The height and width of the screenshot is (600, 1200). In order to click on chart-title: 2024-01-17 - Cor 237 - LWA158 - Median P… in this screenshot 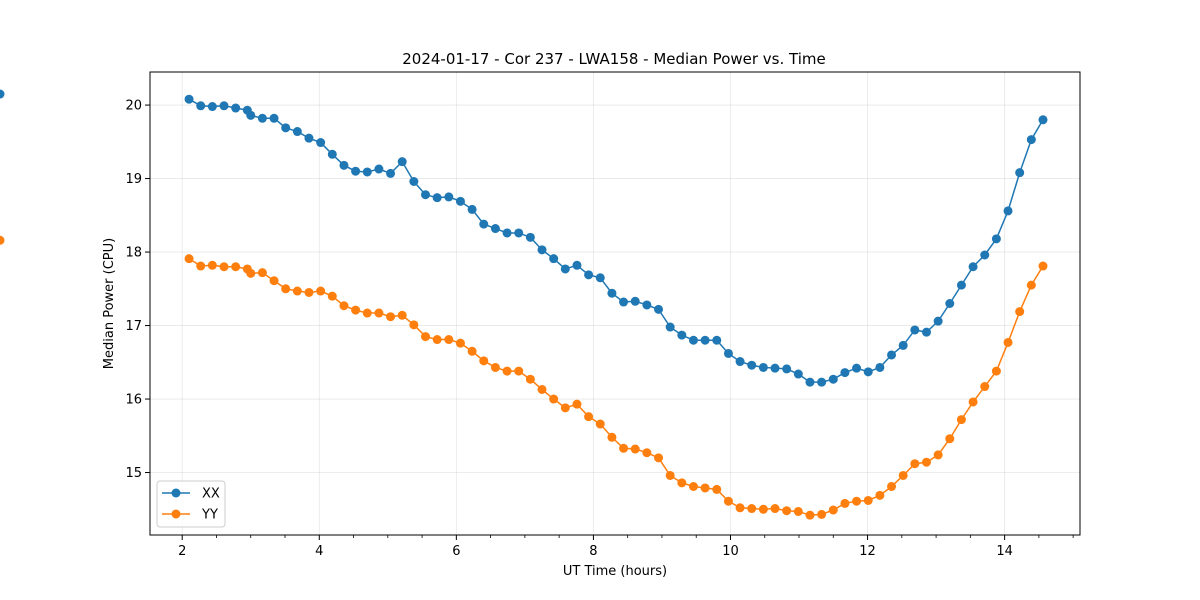, I will do `click(614, 59)`.